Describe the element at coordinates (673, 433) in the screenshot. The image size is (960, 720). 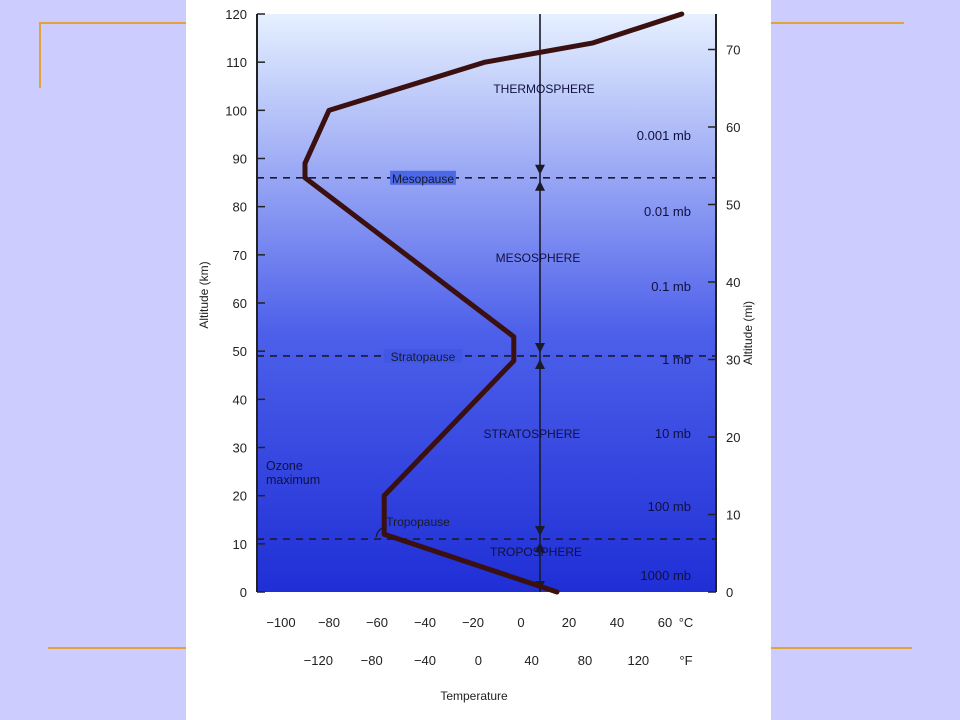
I see `pressure-label: 10 mb` at that location.